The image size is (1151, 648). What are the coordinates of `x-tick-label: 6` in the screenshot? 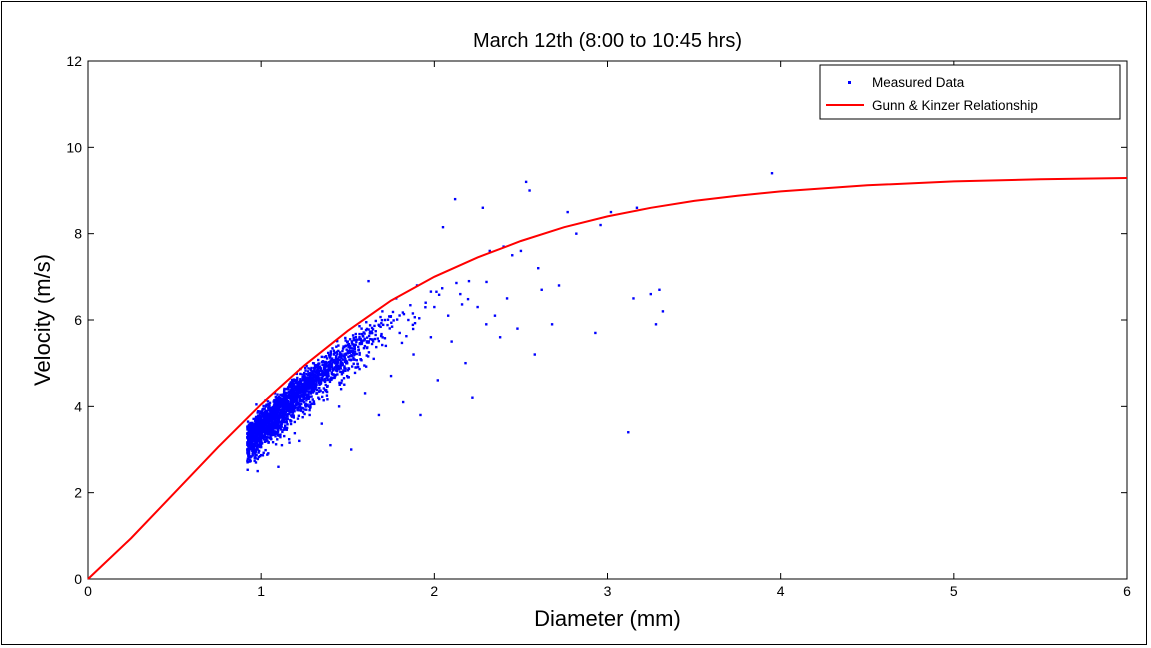 It's located at (1127, 591).